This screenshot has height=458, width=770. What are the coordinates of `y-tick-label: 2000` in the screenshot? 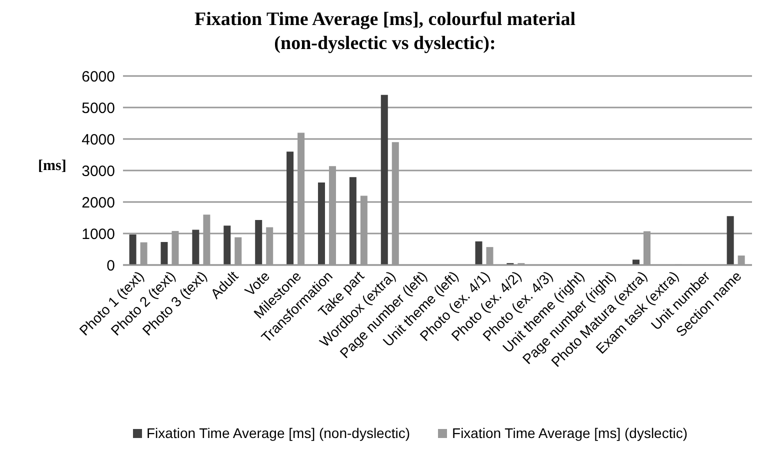 It's located at (98, 203).